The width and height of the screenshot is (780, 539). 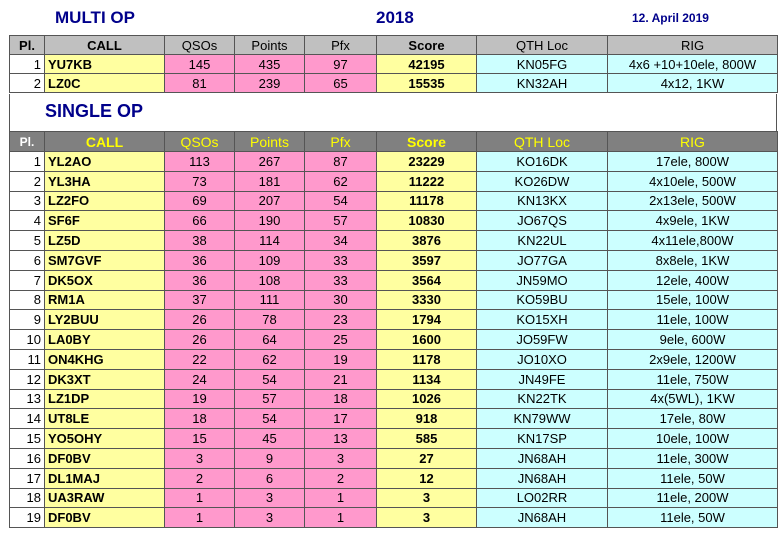 I want to click on cell-pl: 11, so click(x=27, y=359).